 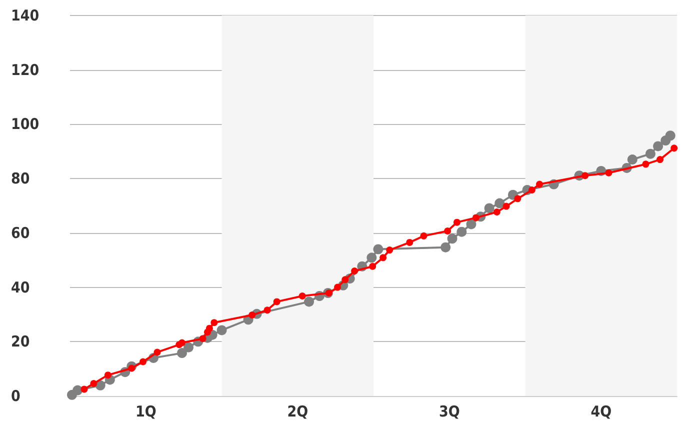 I want to click on x-tick-label: 2Q, so click(x=297, y=411).